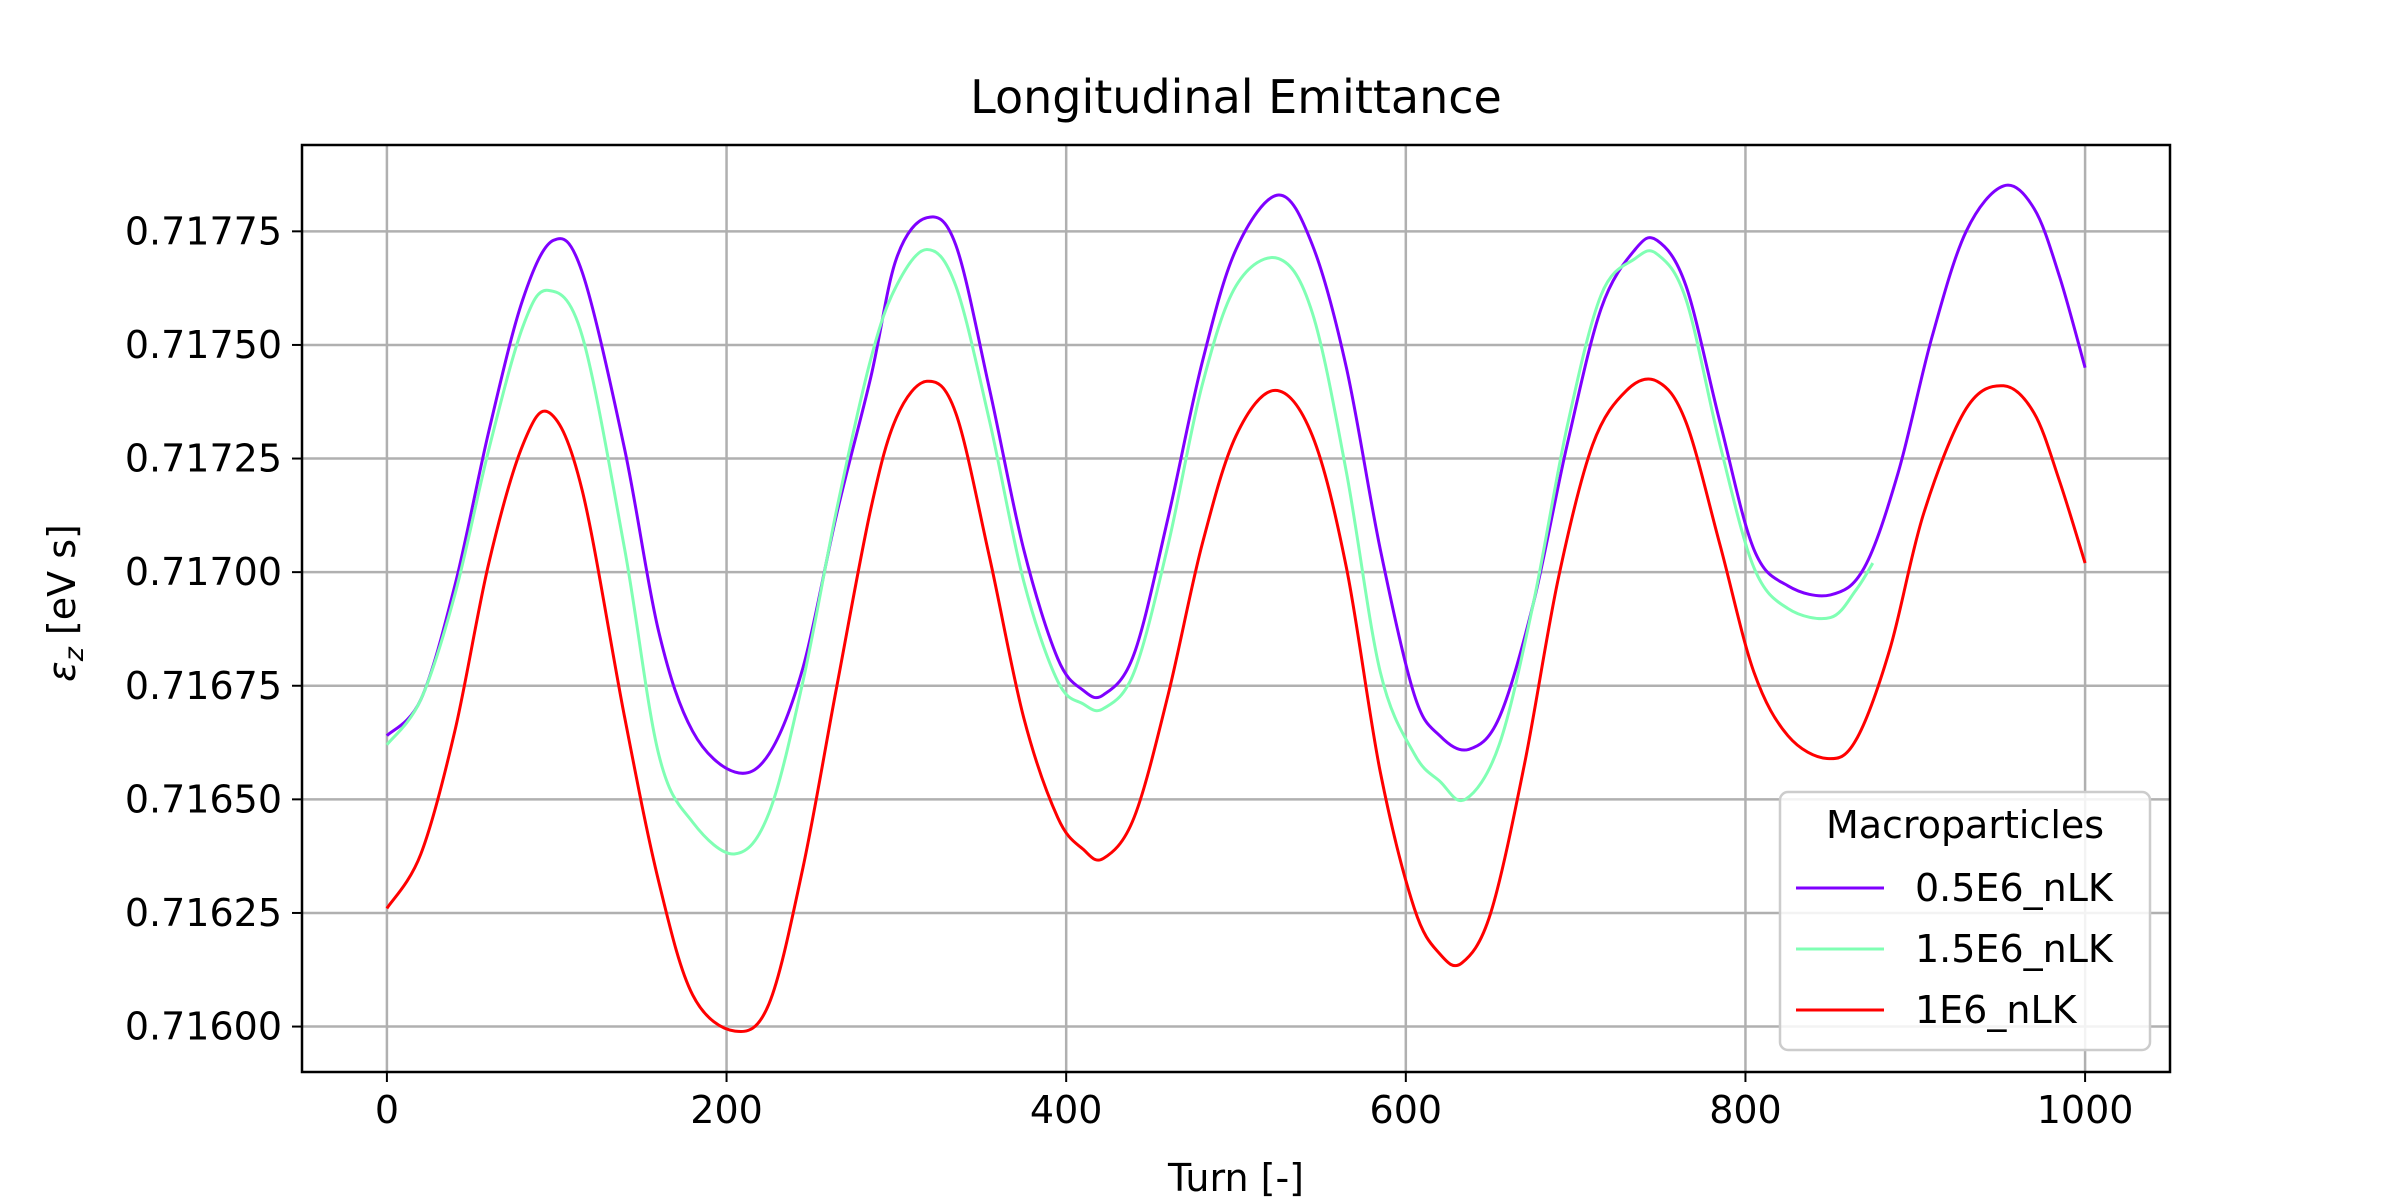  Describe the element at coordinates (726, 1110) in the screenshot. I see `x-tick-label: 200` at that location.